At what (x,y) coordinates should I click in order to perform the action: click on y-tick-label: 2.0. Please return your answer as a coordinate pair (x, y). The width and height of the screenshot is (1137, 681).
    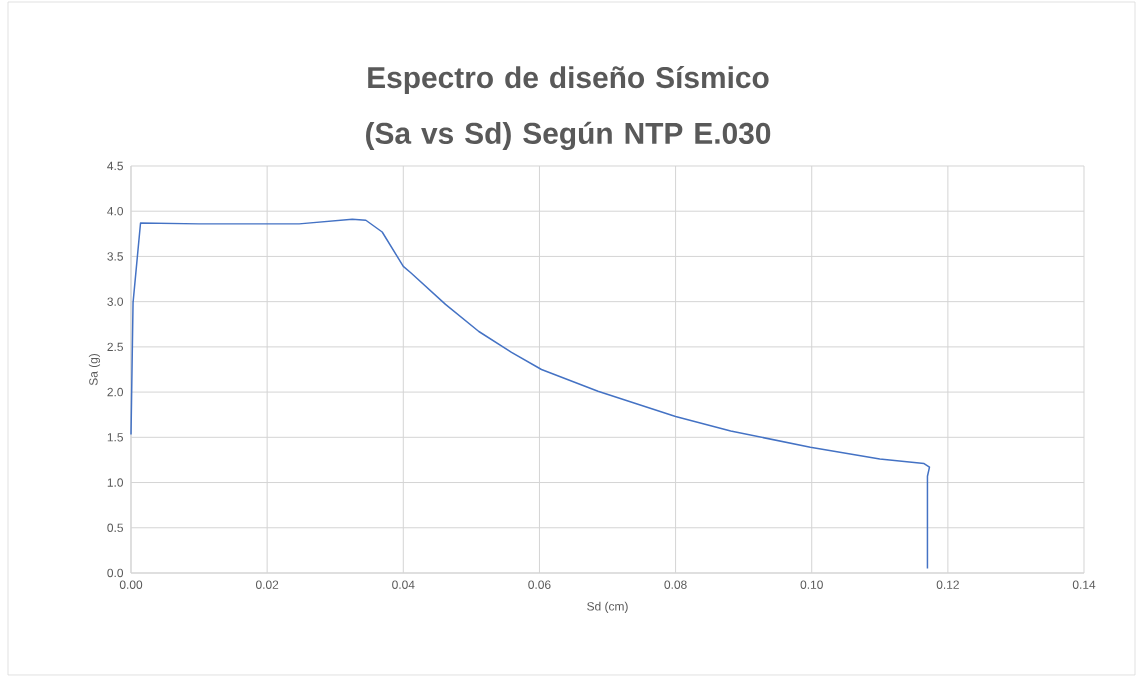
    Looking at the image, I should click on (115, 392).